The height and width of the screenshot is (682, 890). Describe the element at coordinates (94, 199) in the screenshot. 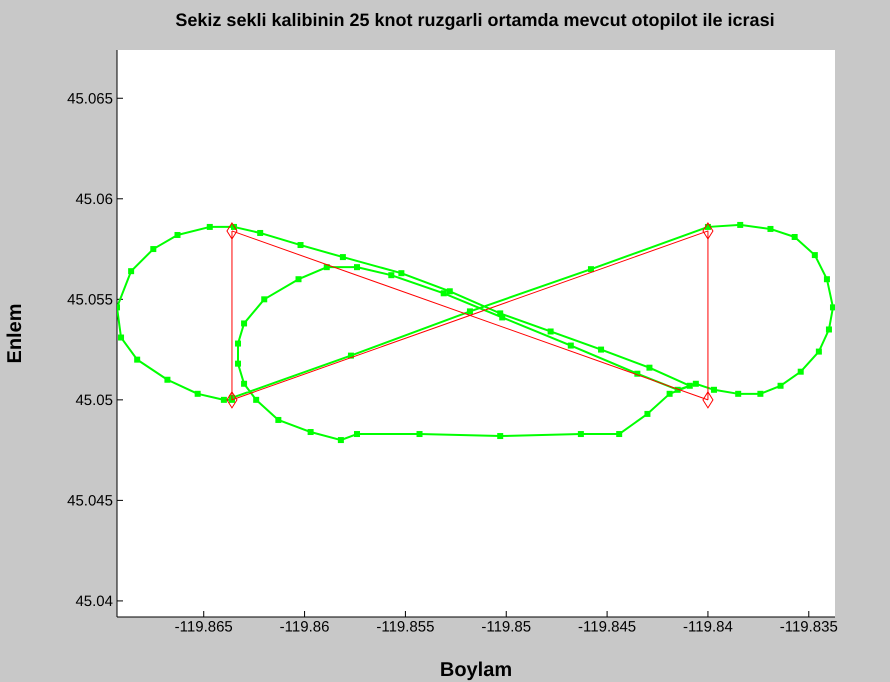

I see `y-tick-label: 45.06` at that location.